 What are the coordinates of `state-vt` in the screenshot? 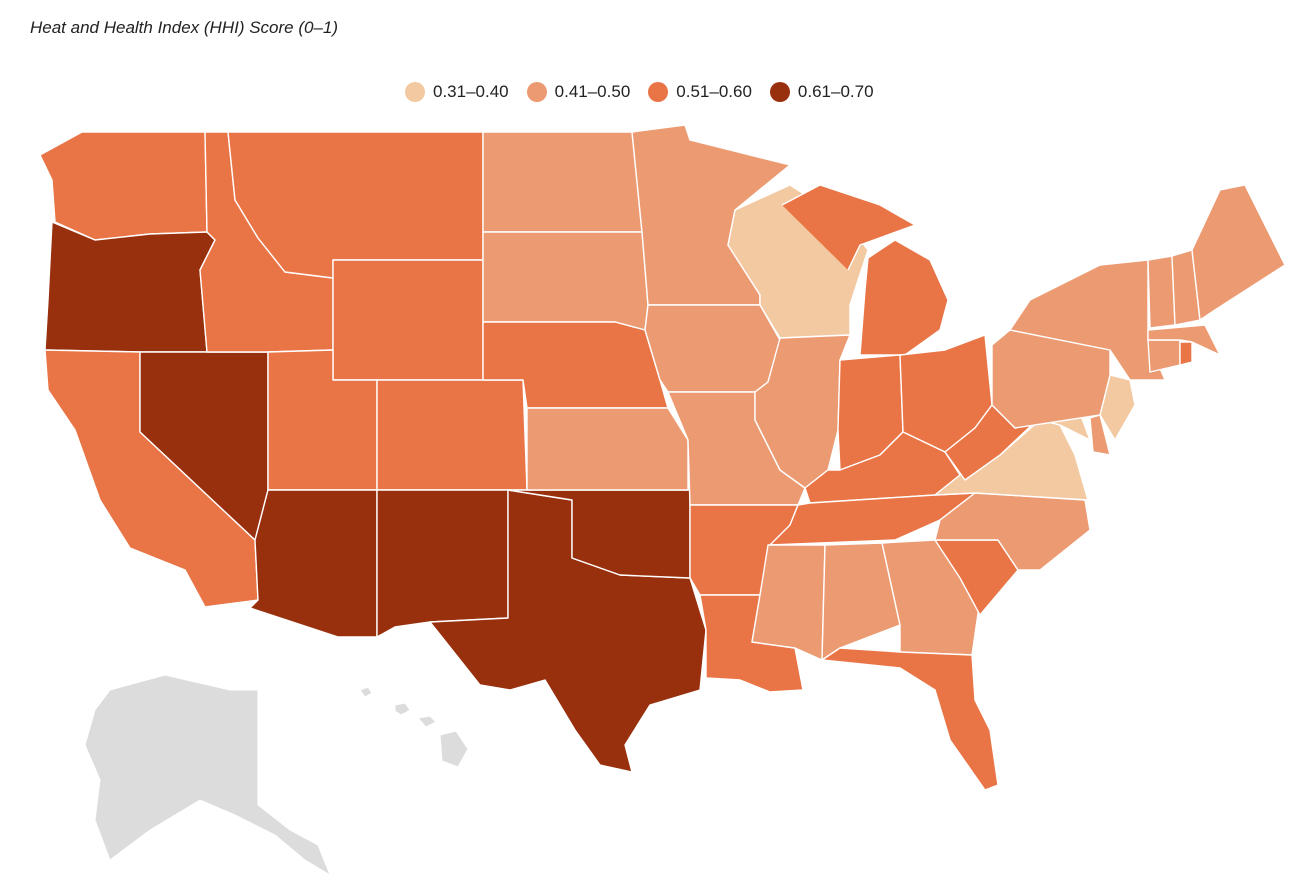 It's located at (1161, 292).